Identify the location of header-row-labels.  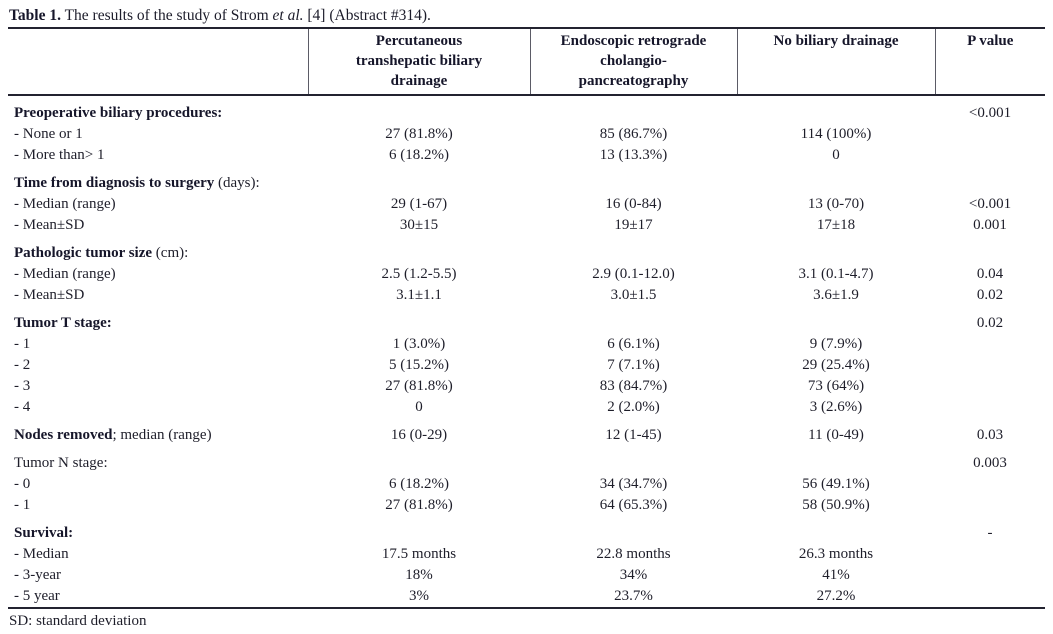
(158, 62).